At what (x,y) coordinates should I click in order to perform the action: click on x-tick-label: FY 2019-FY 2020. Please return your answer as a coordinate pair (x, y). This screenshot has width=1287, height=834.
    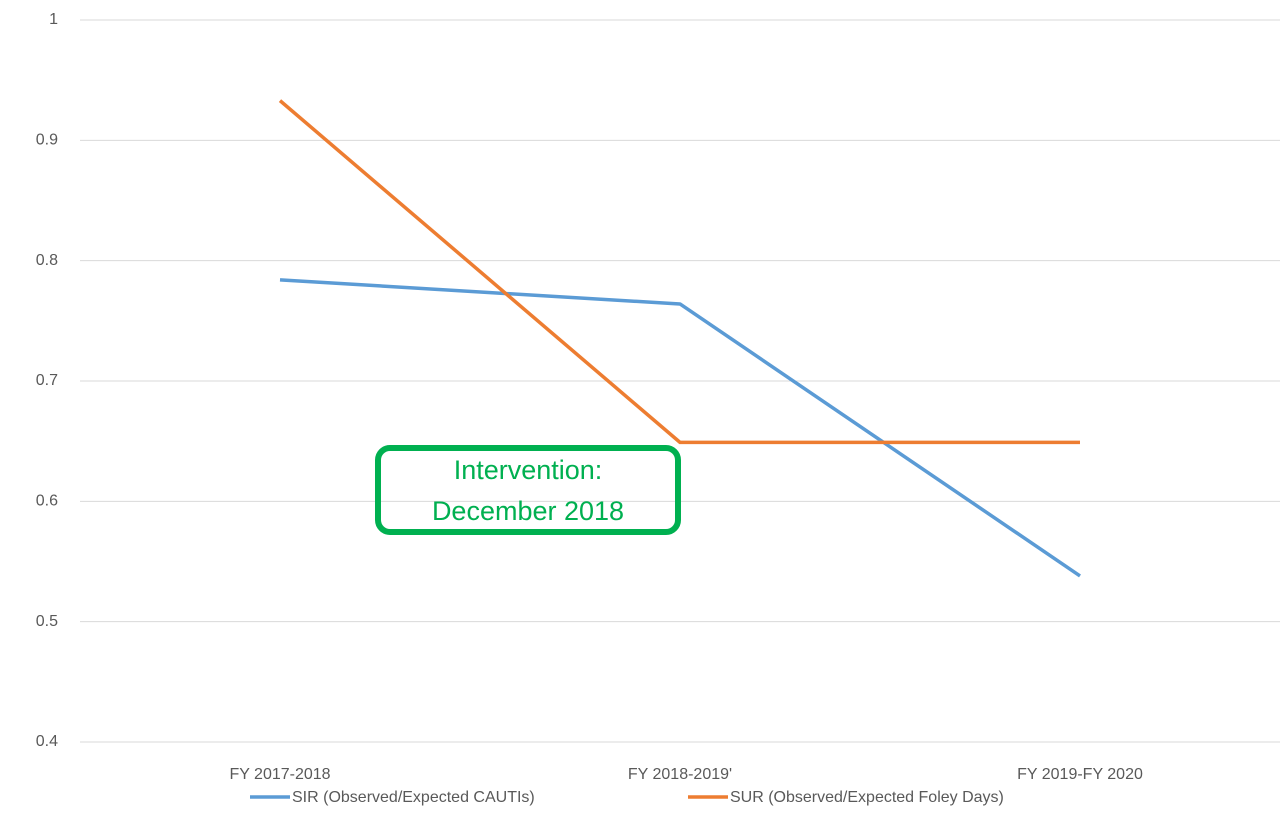
    Looking at the image, I should click on (1080, 774).